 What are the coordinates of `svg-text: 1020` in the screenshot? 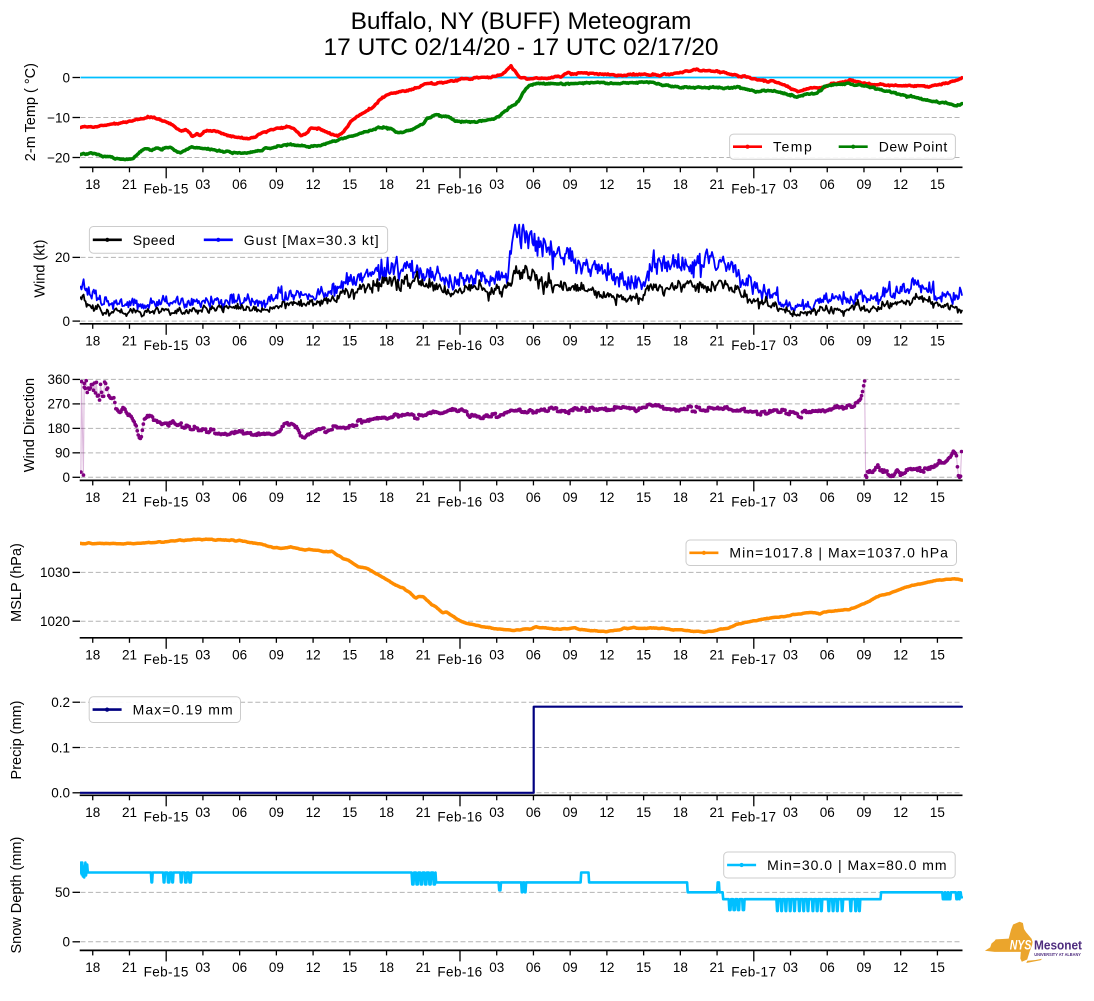 It's located at (55, 621).